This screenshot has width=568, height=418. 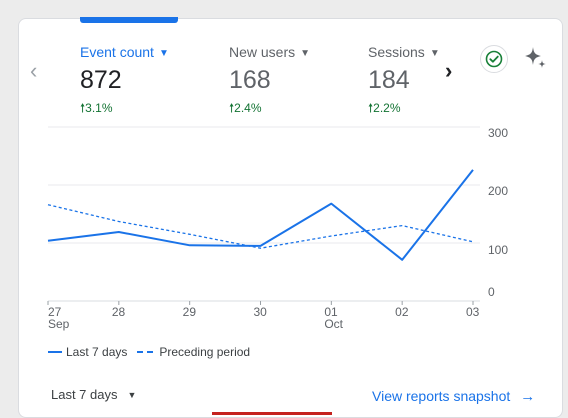 I want to click on legend-swatch-dashed, so click(x=145, y=352).